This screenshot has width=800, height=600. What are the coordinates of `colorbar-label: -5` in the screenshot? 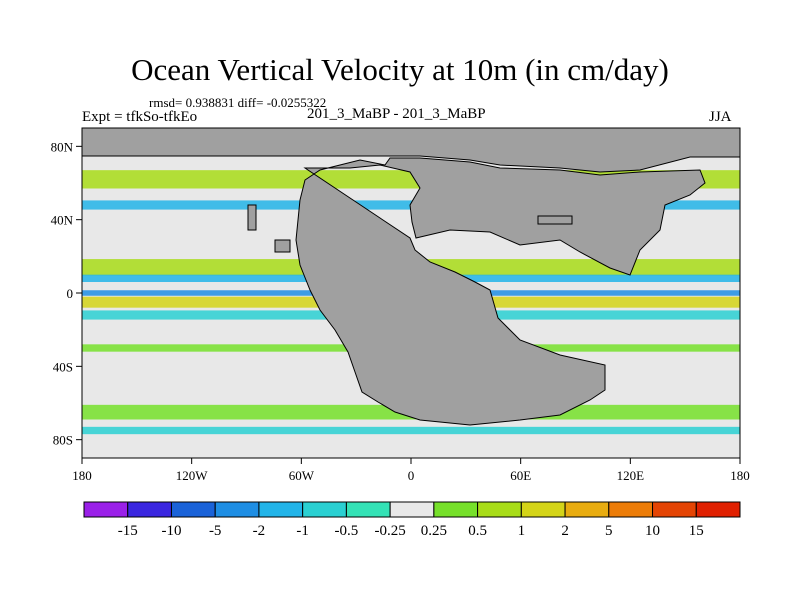 It's located at (215, 531).